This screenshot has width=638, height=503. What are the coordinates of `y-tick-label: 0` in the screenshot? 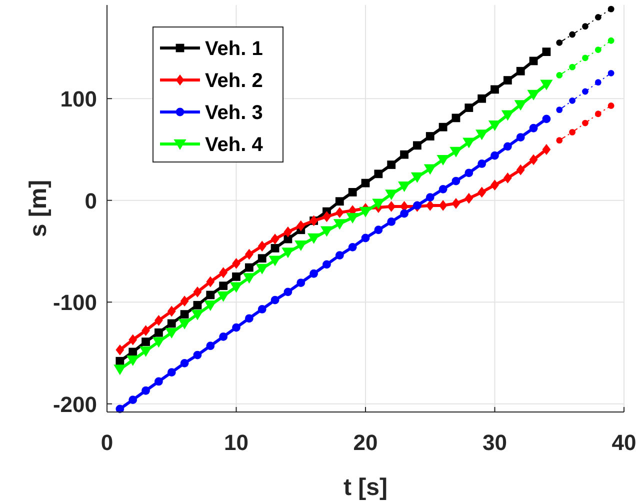 It's located at (90, 201).